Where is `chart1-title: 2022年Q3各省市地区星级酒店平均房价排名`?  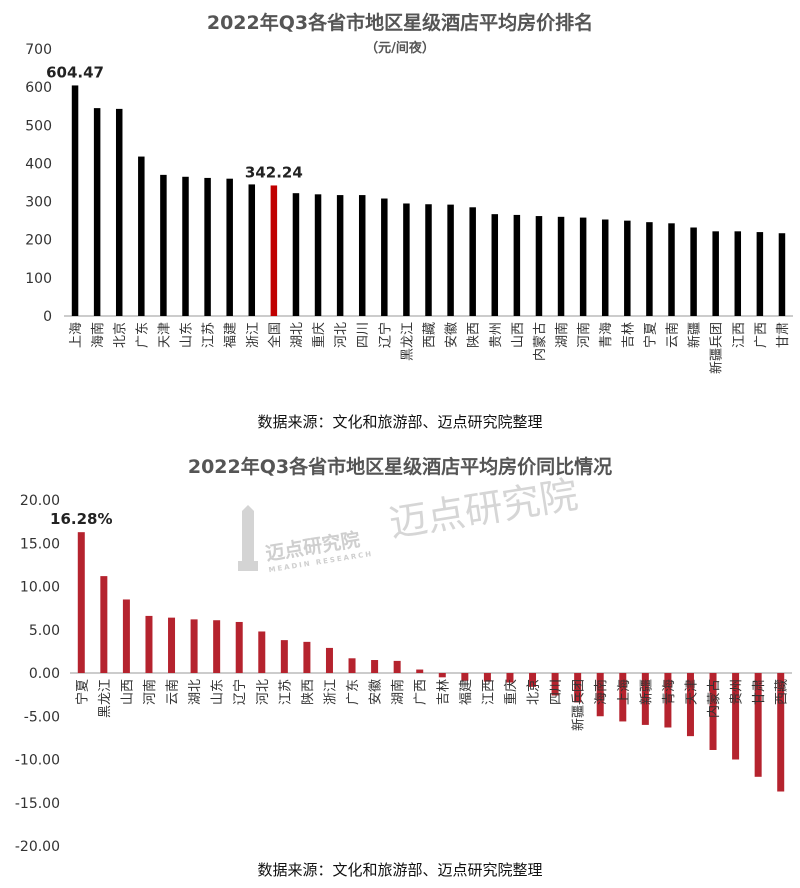 chart1-title: 2022年Q3各省市地区星级酒店平均房价排名 is located at coordinates (400, 23).